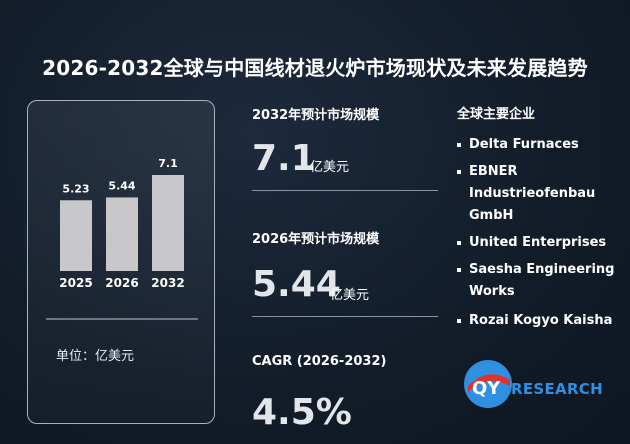  I want to click on logo-text: RESEARCH, so click(557, 389).